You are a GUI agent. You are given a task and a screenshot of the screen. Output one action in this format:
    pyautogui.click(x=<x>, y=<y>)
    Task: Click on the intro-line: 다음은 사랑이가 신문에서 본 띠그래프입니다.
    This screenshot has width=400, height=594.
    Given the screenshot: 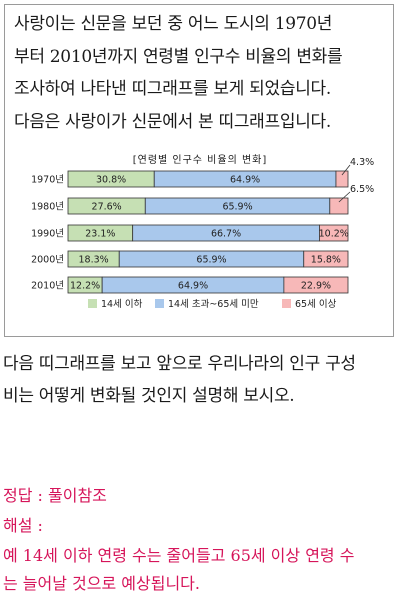 What is the action you would take?
    pyautogui.click(x=172, y=121)
    